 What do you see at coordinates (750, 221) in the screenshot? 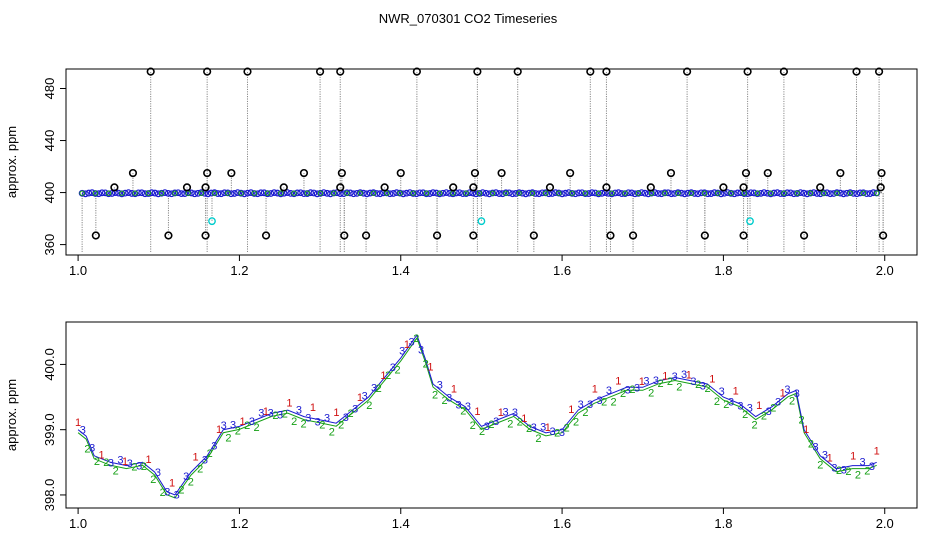
I see `top-cyan-point` at bounding box center [750, 221].